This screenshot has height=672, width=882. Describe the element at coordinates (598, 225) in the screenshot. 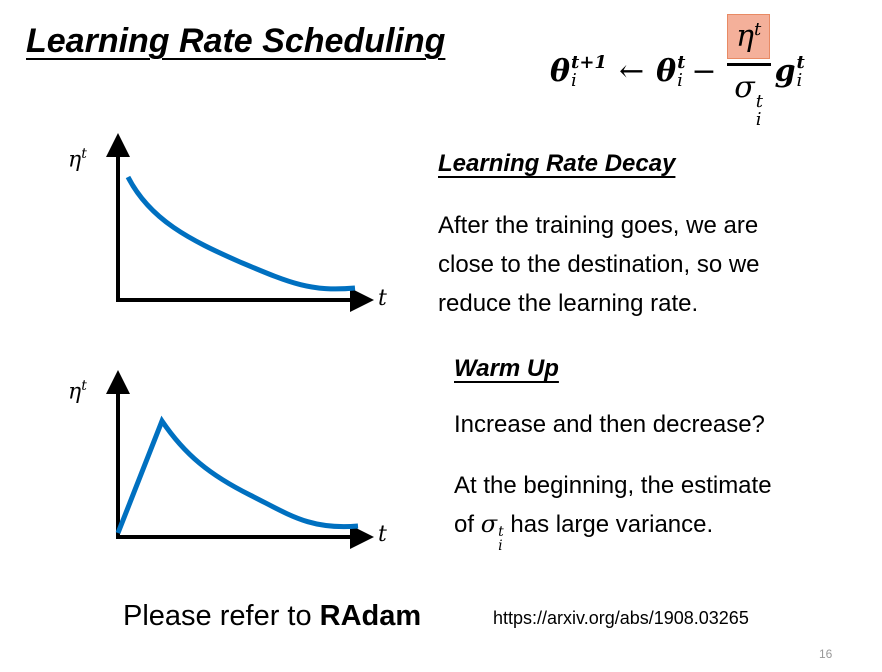

I see `line: After the training goes, we are` at that location.